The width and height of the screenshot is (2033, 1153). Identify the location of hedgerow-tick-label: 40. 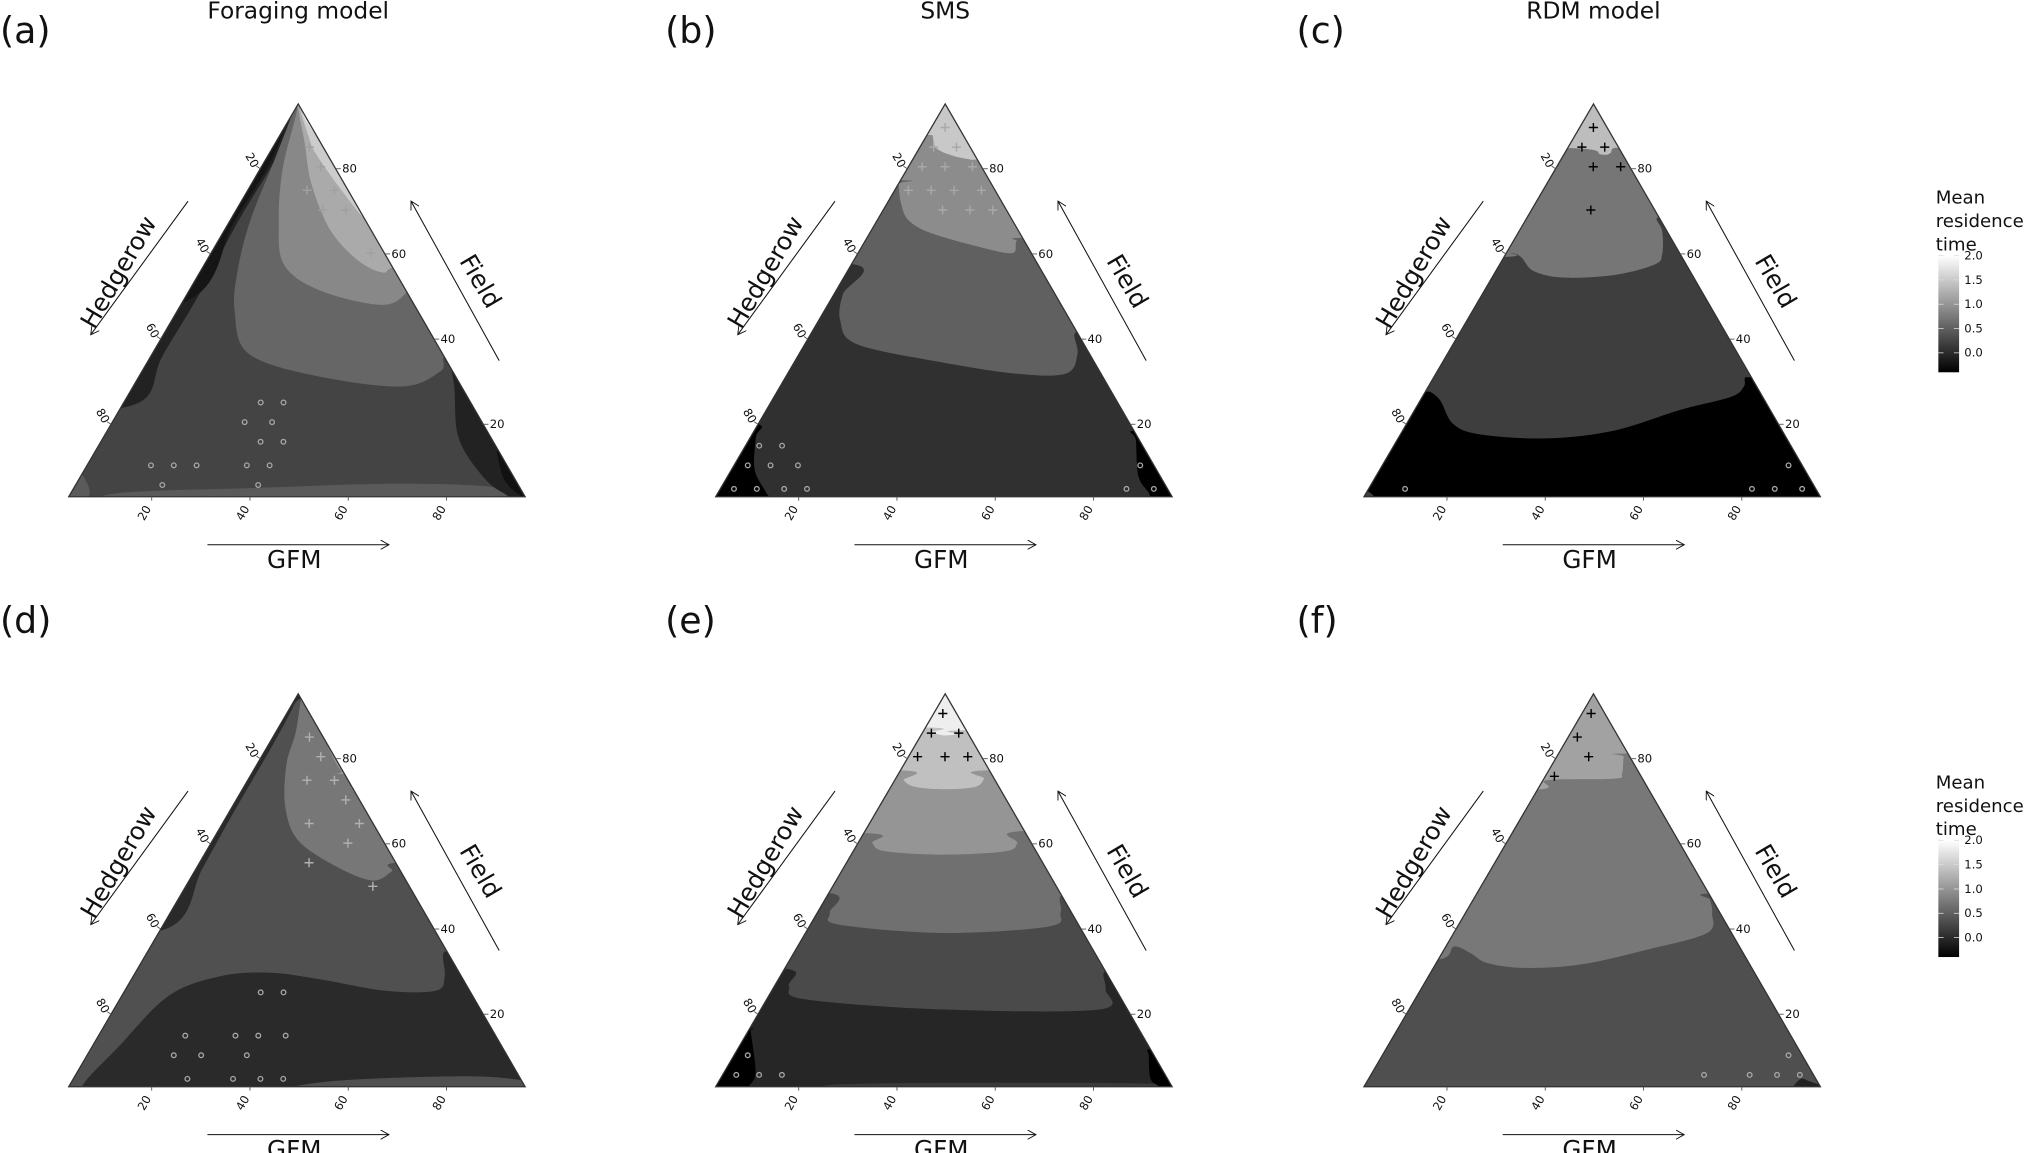
(850, 246).